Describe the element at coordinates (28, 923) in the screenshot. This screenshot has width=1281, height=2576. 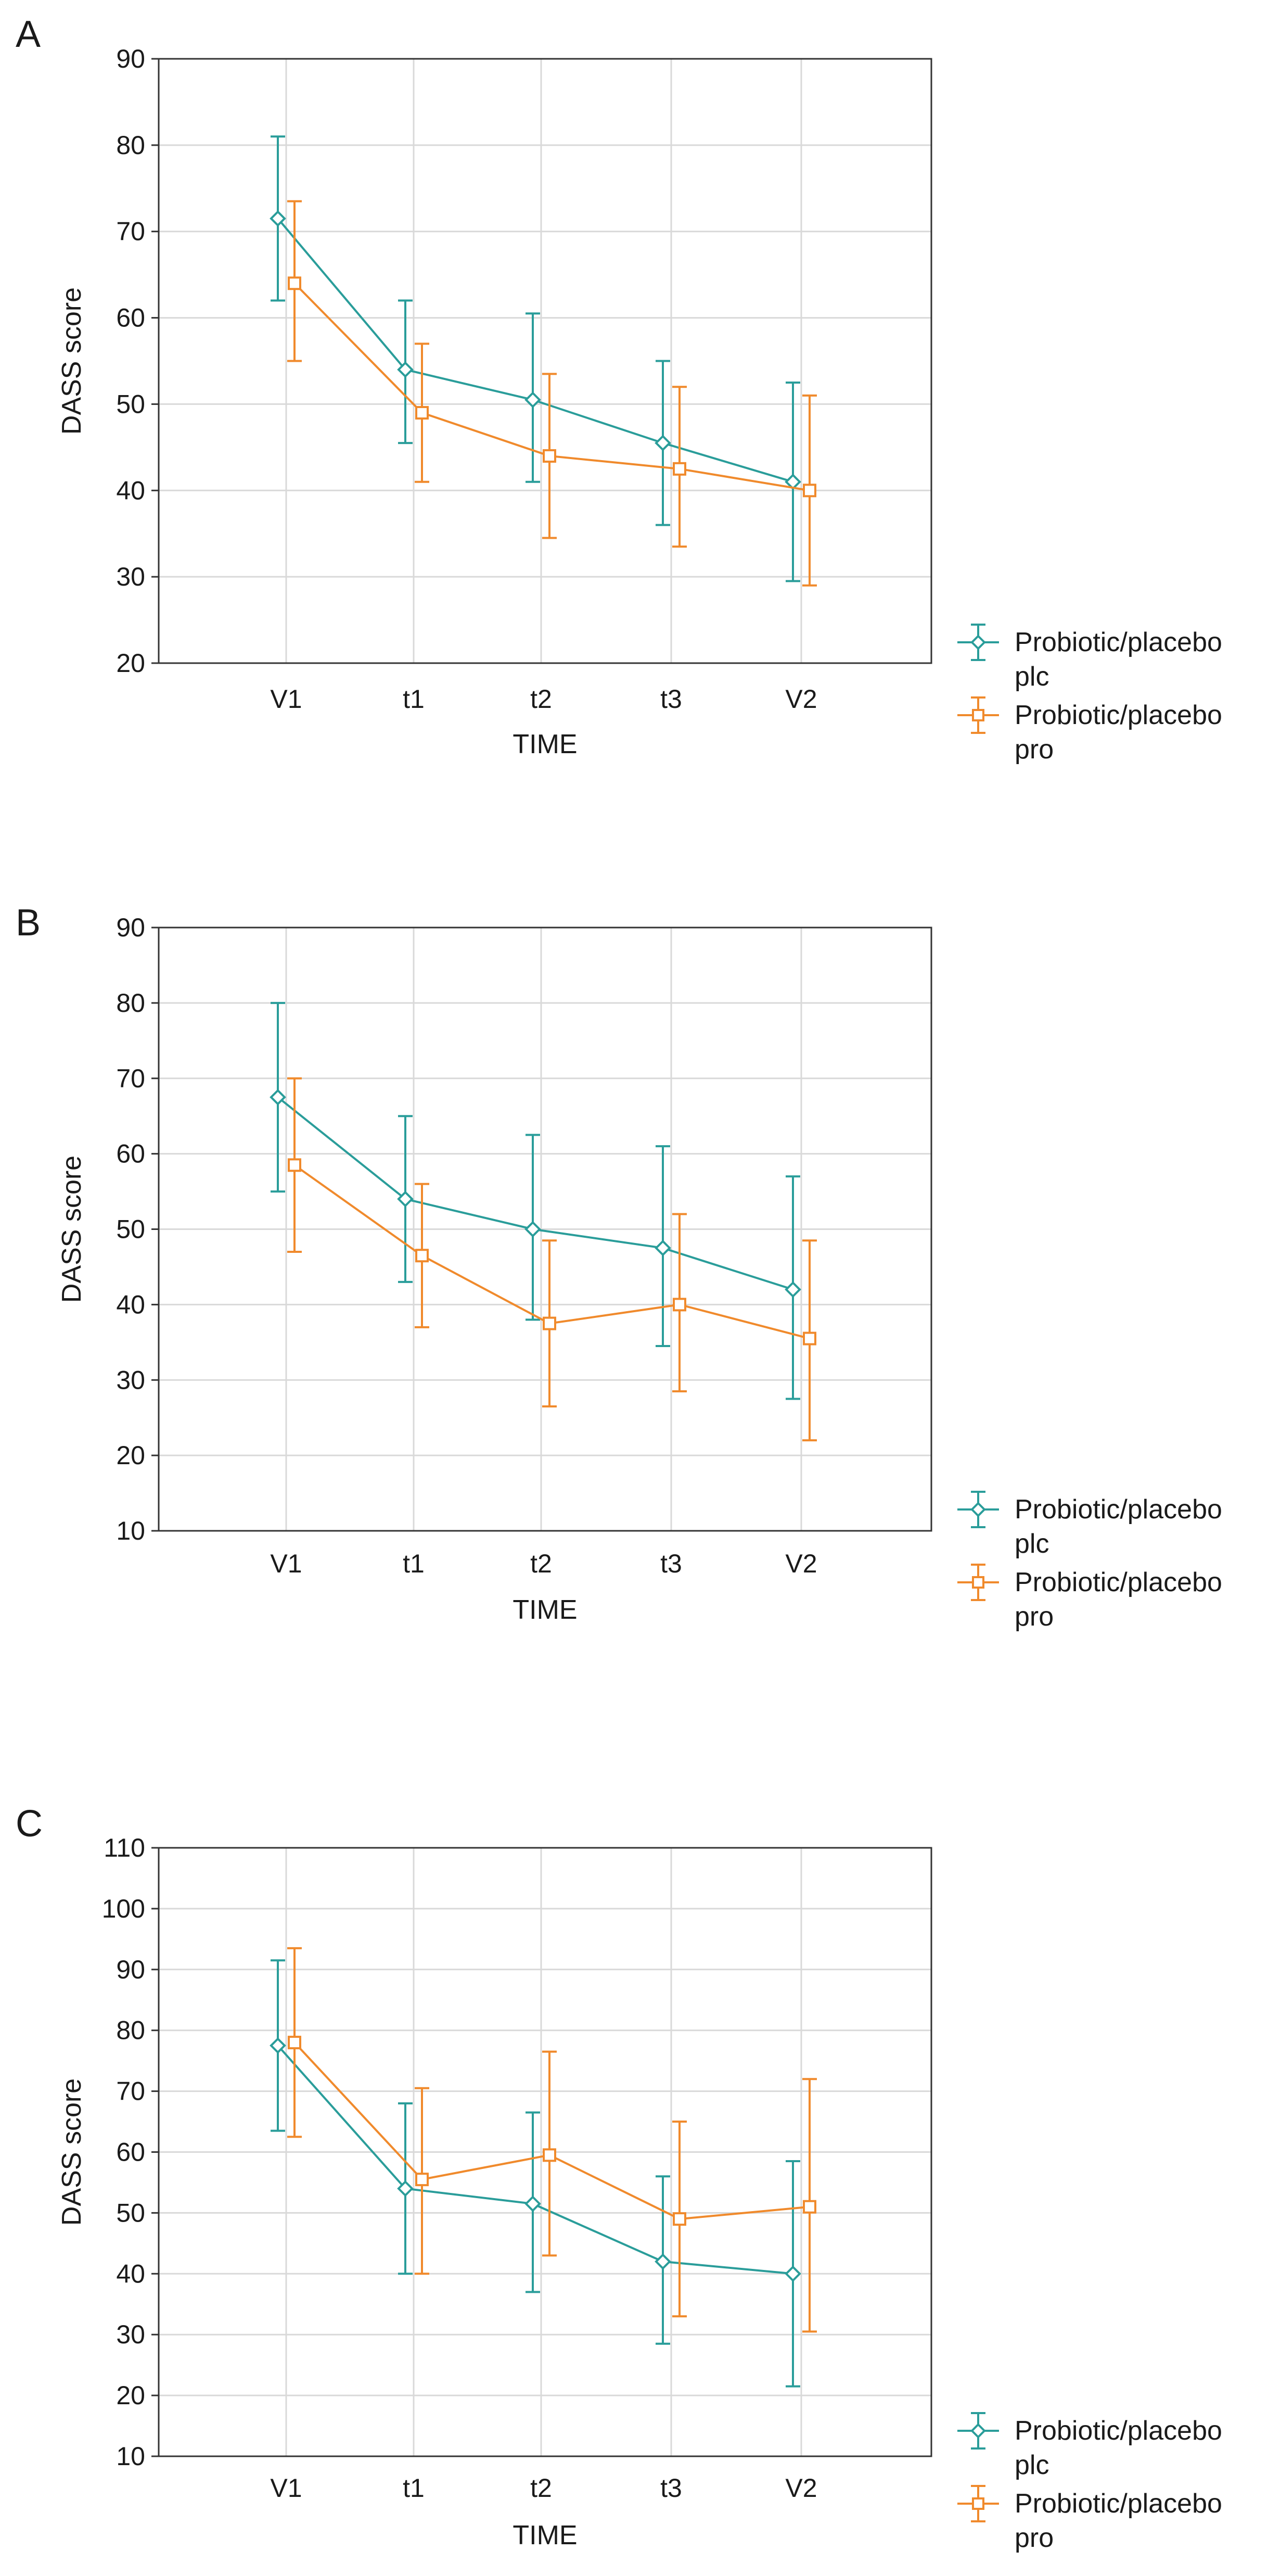
I see `panel-label: B` at that location.